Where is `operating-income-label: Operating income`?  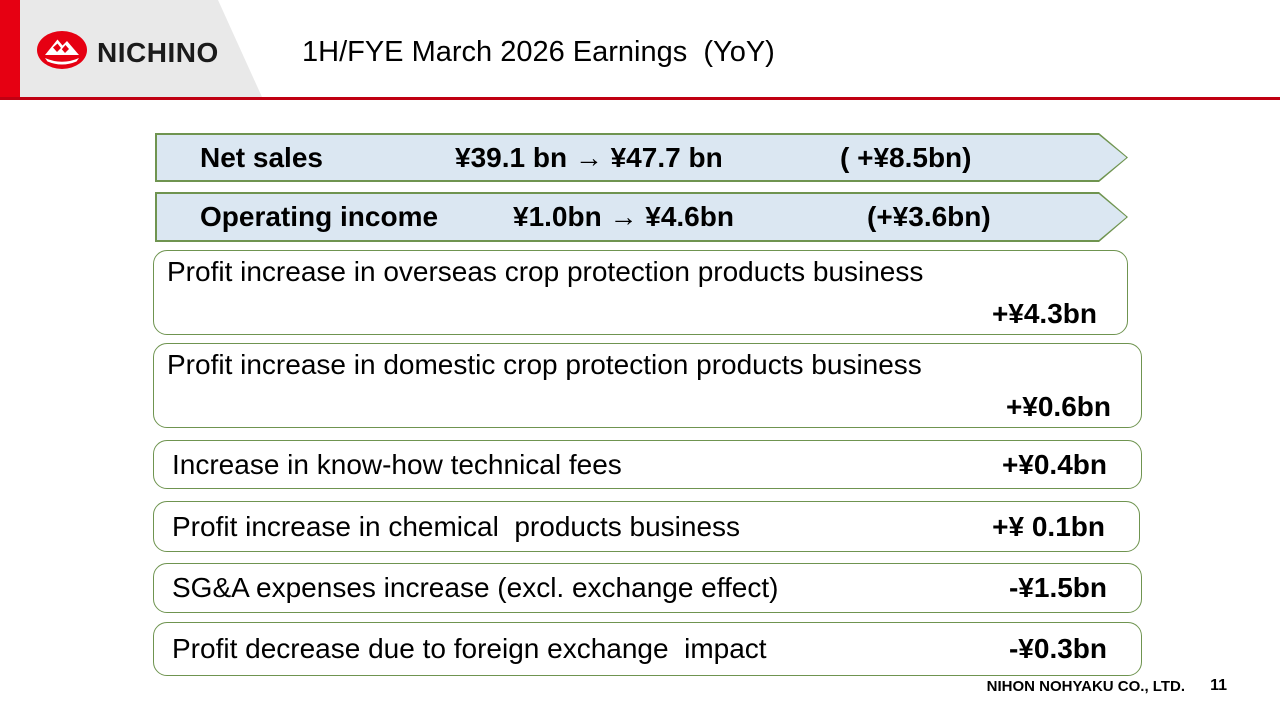
operating-income-label: Operating income is located at coordinates (319, 216).